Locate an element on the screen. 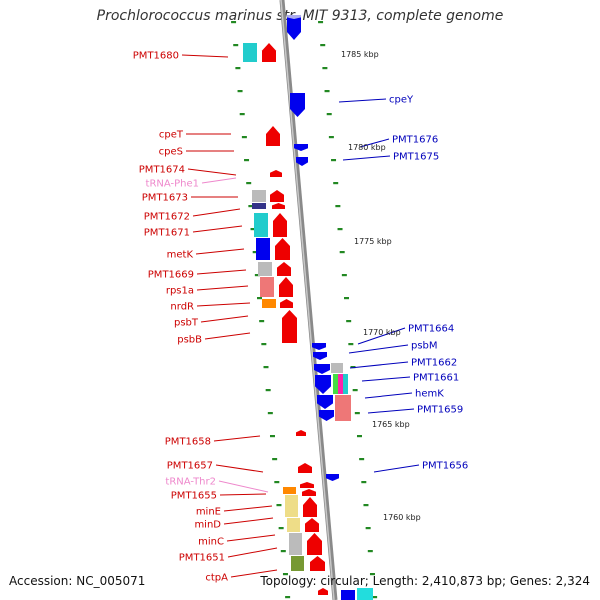 This screenshot has height=600, width=600. gene-label: nrdR is located at coordinates (182, 307).